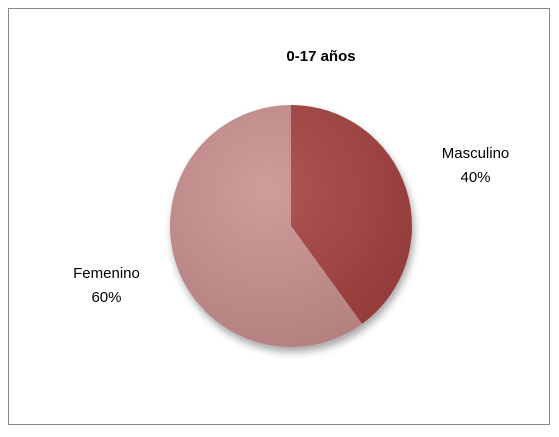  What do you see at coordinates (106, 297) in the screenshot?
I see `slice-value-label: 60%` at bounding box center [106, 297].